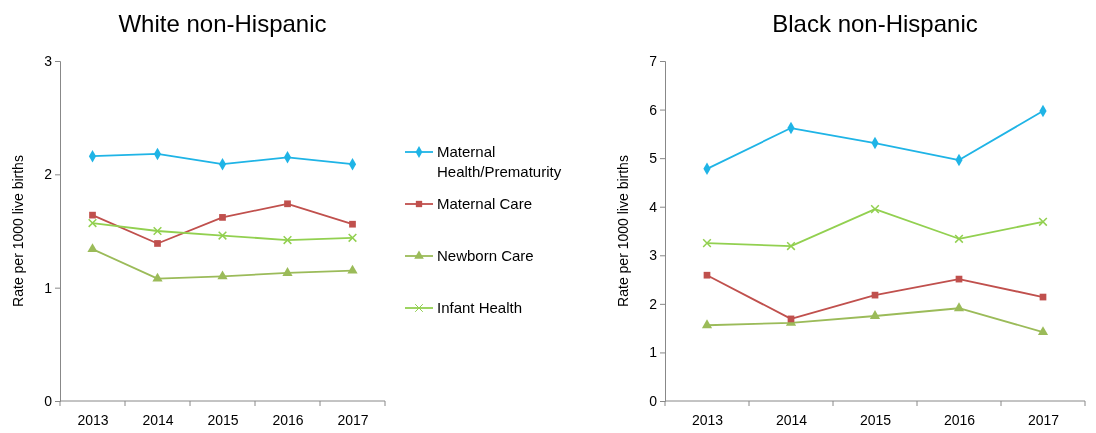  What do you see at coordinates (485, 203) in the screenshot?
I see `legend-label: Maternal Care` at bounding box center [485, 203].